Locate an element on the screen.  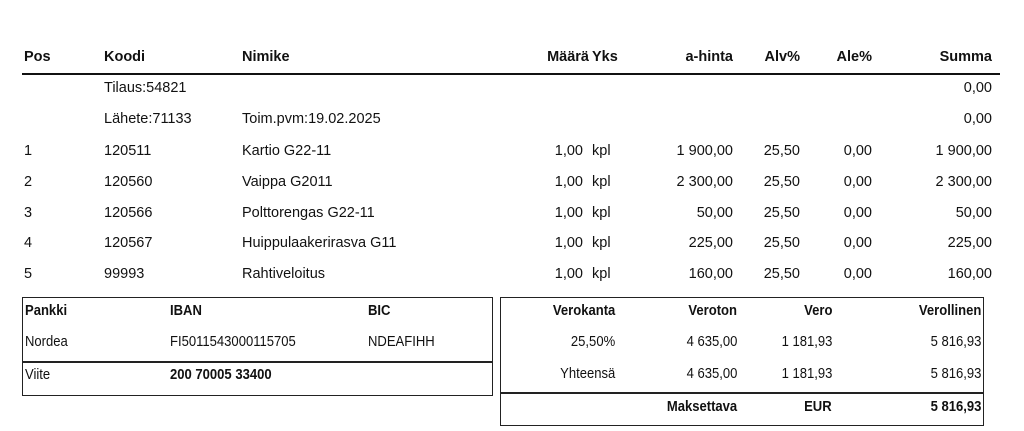
total-label: Yhteensä is located at coordinates (587, 374).